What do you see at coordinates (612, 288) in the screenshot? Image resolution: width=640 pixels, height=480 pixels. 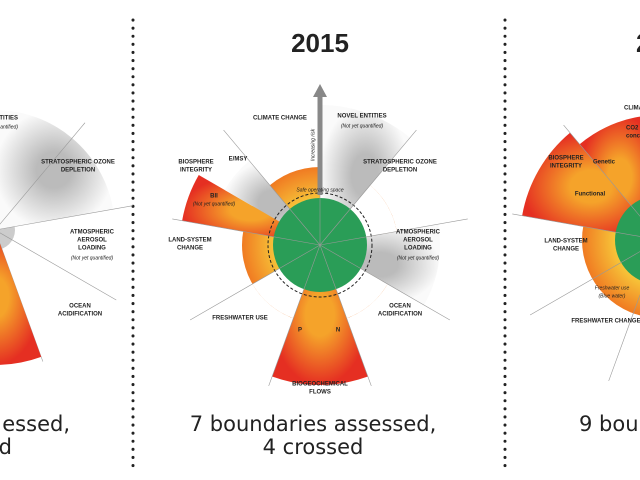 I see `label: Freshwater use` at bounding box center [612, 288].